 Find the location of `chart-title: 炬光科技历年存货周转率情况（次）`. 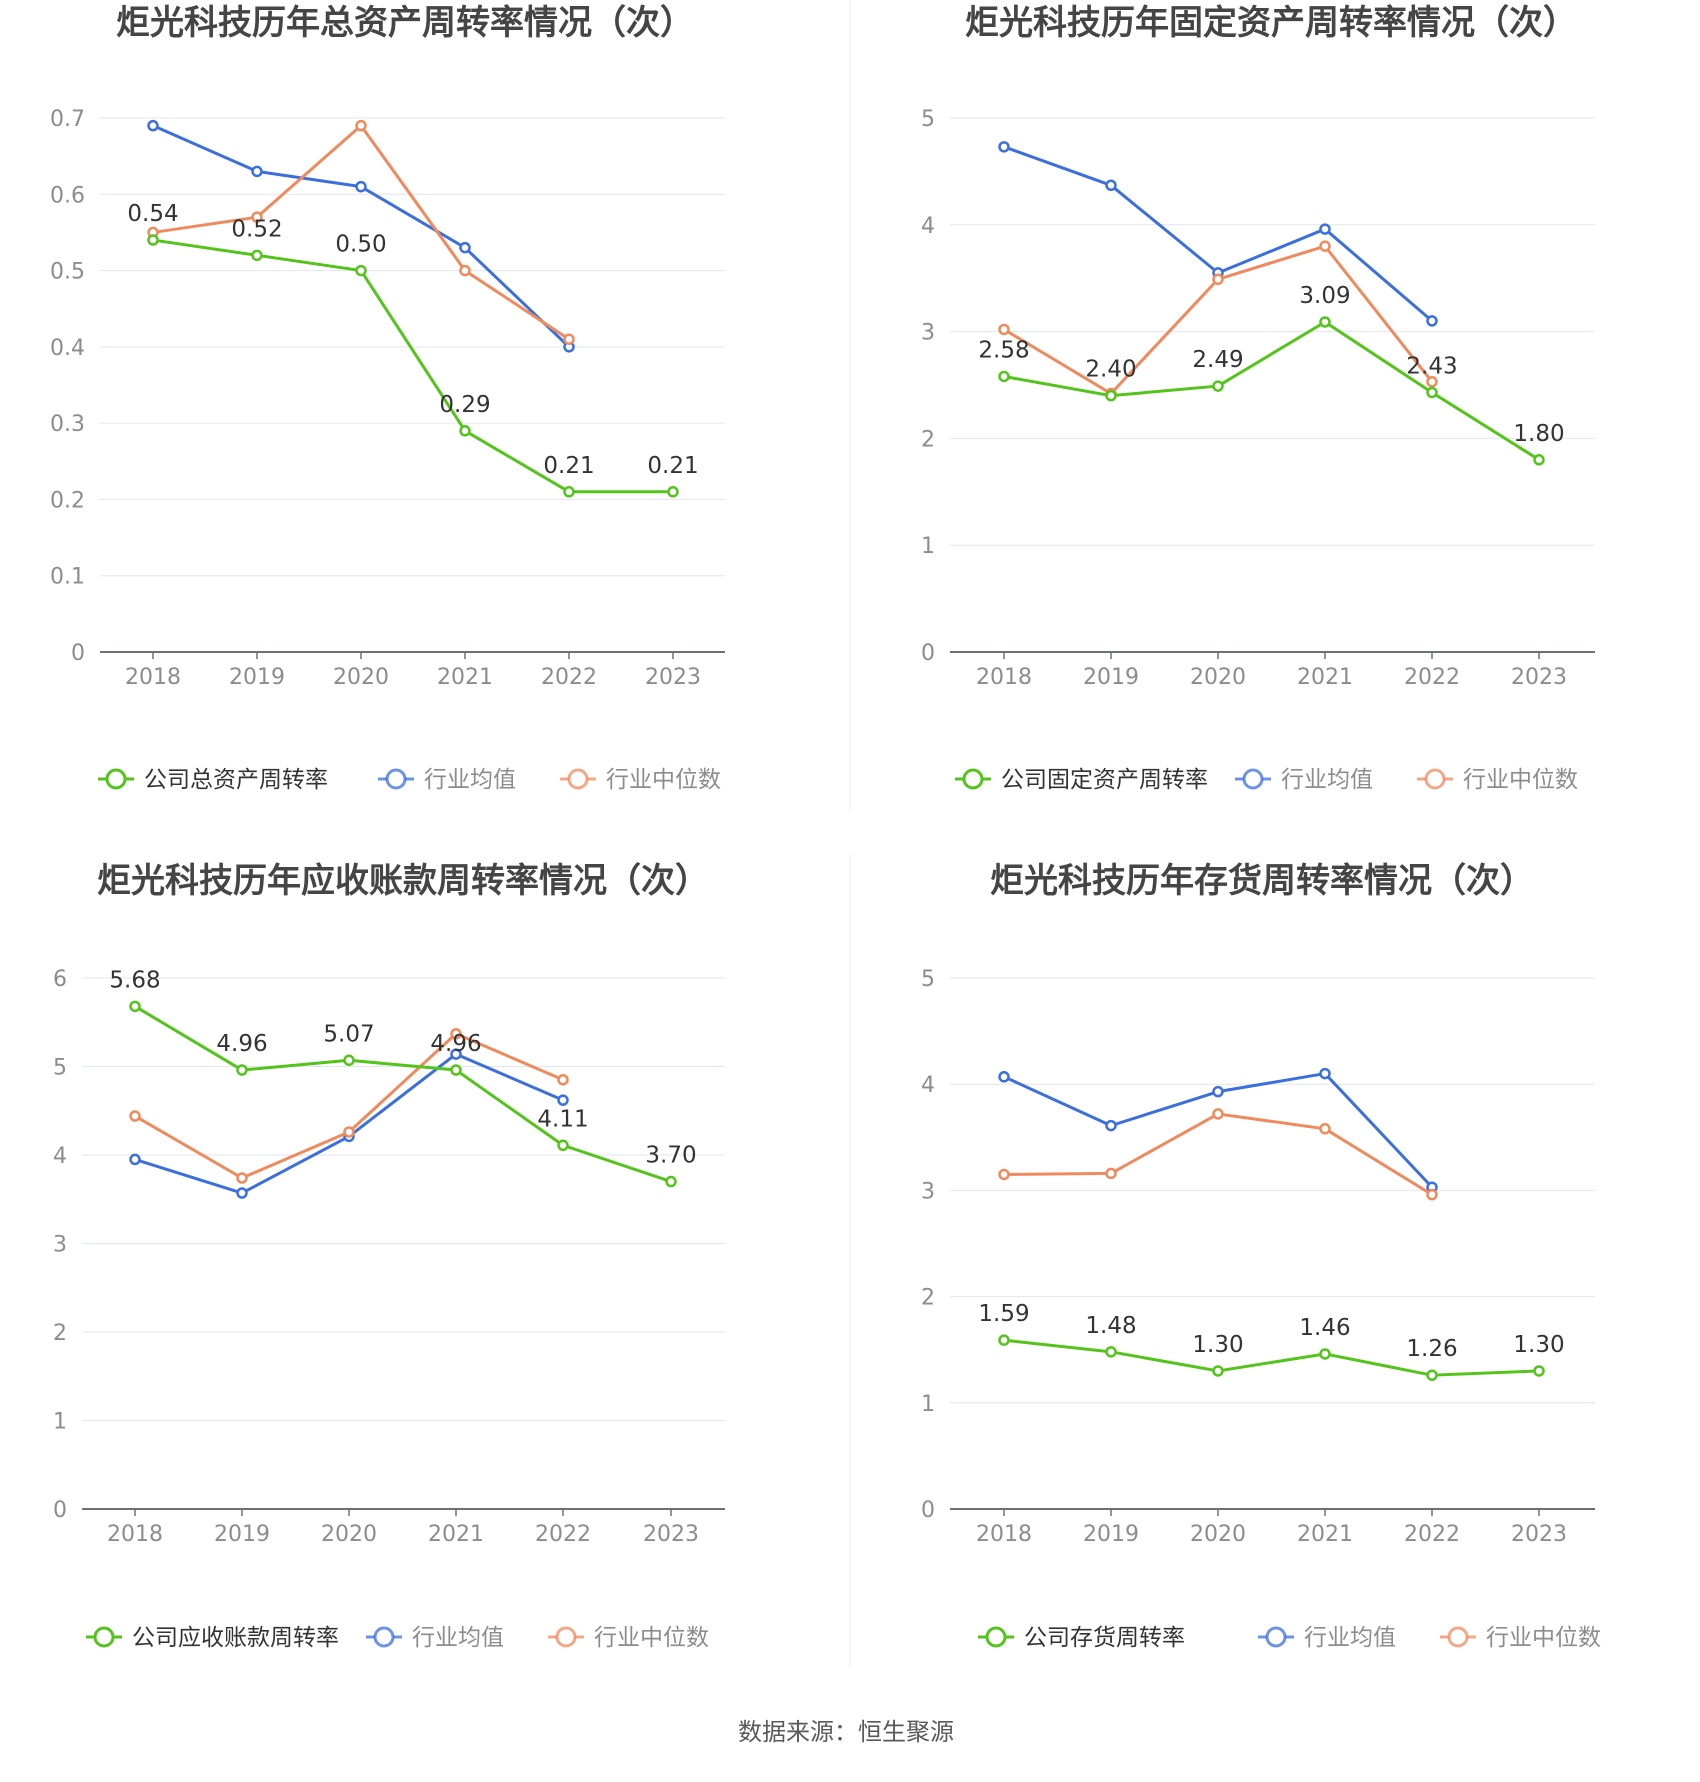

chart-title: 炬光科技历年存货周转率情况（次） is located at coordinates (1262, 881).